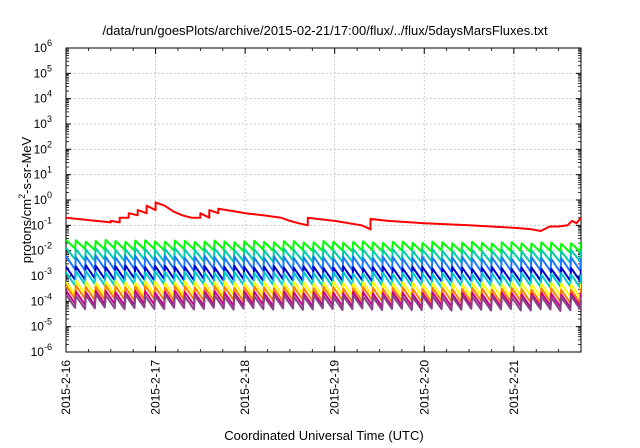  Describe the element at coordinates (22, 196) in the screenshot. I see `y-axis-label-superscript: 2` at that location.